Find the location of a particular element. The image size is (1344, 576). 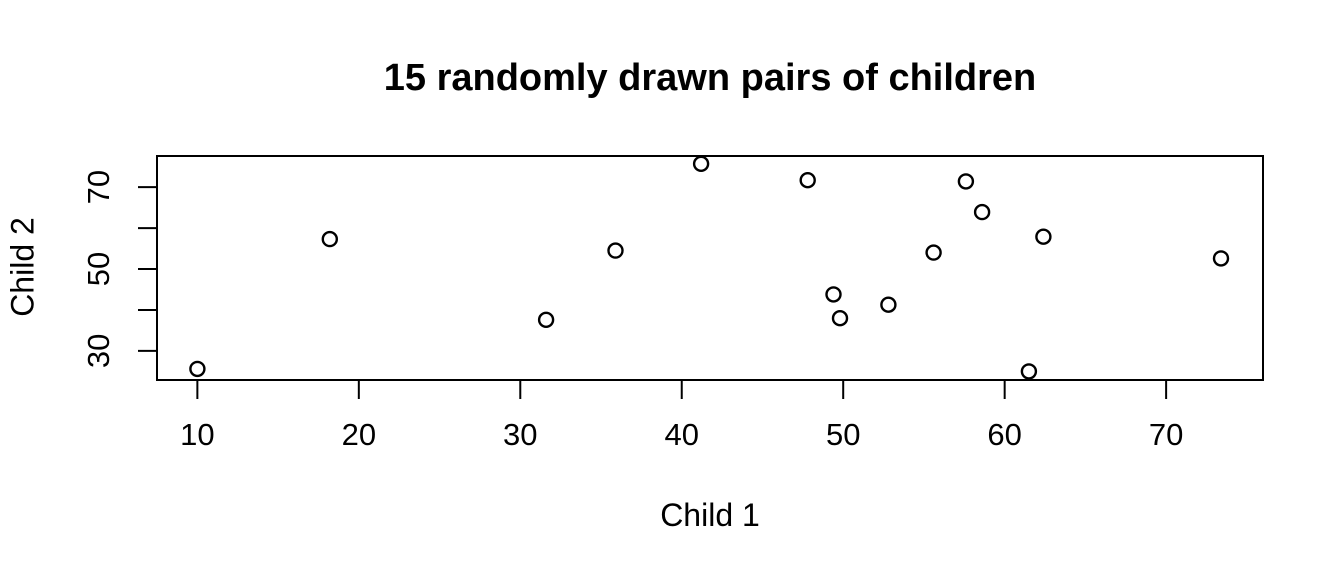

x-axis-label: Child 1 is located at coordinates (710, 515).